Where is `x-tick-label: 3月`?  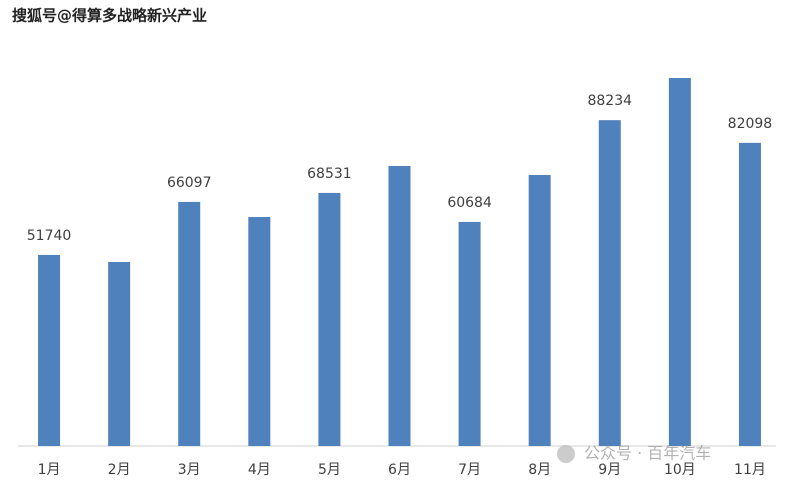
x-tick-label: 3月 is located at coordinates (189, 470).